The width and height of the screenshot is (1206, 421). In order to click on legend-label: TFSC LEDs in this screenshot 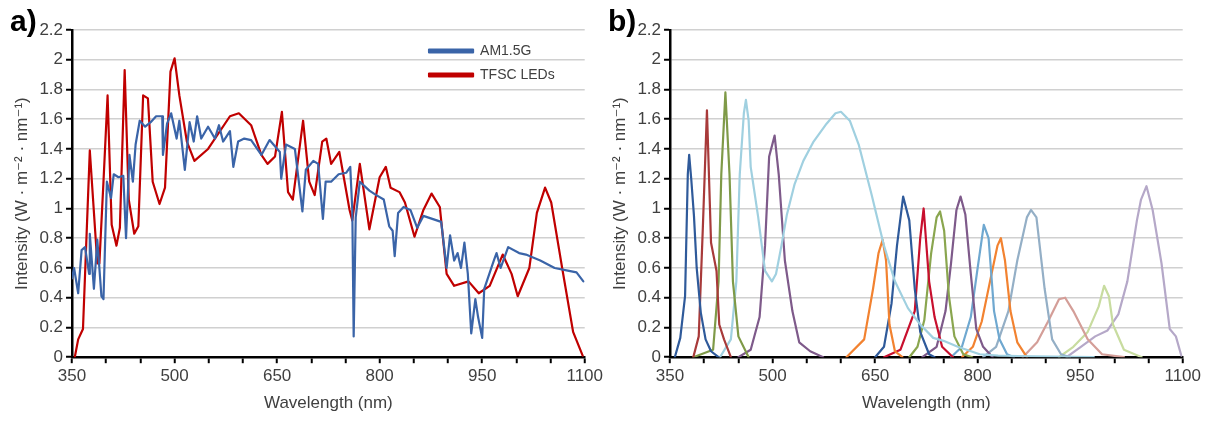, I will do `click(517, 73)`.